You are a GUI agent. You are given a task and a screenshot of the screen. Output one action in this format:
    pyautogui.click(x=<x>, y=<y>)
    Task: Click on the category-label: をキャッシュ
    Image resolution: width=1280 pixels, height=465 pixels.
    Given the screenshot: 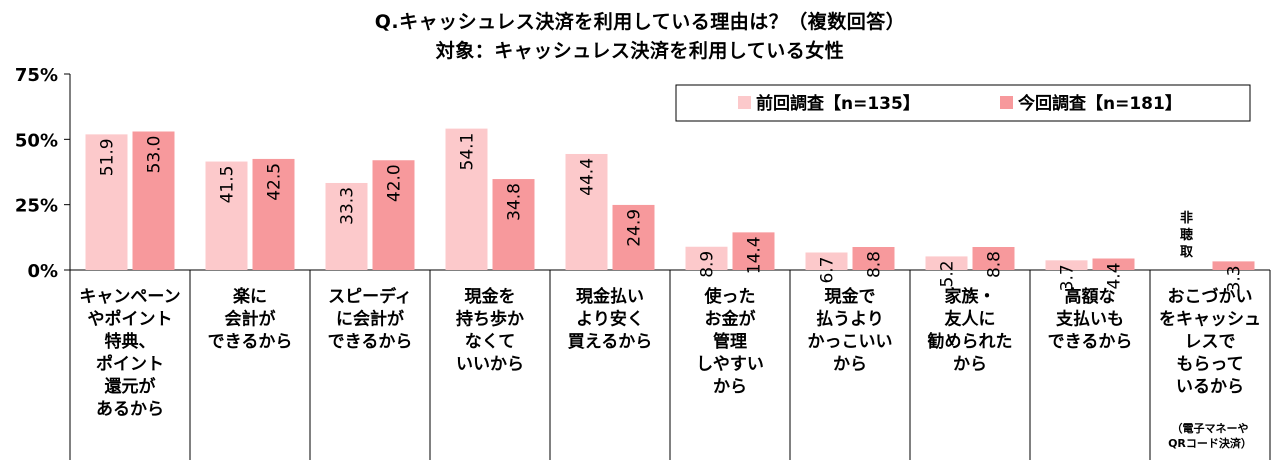 What is the action you would take?
    pyautogui.click(x=1210, y=320)
    